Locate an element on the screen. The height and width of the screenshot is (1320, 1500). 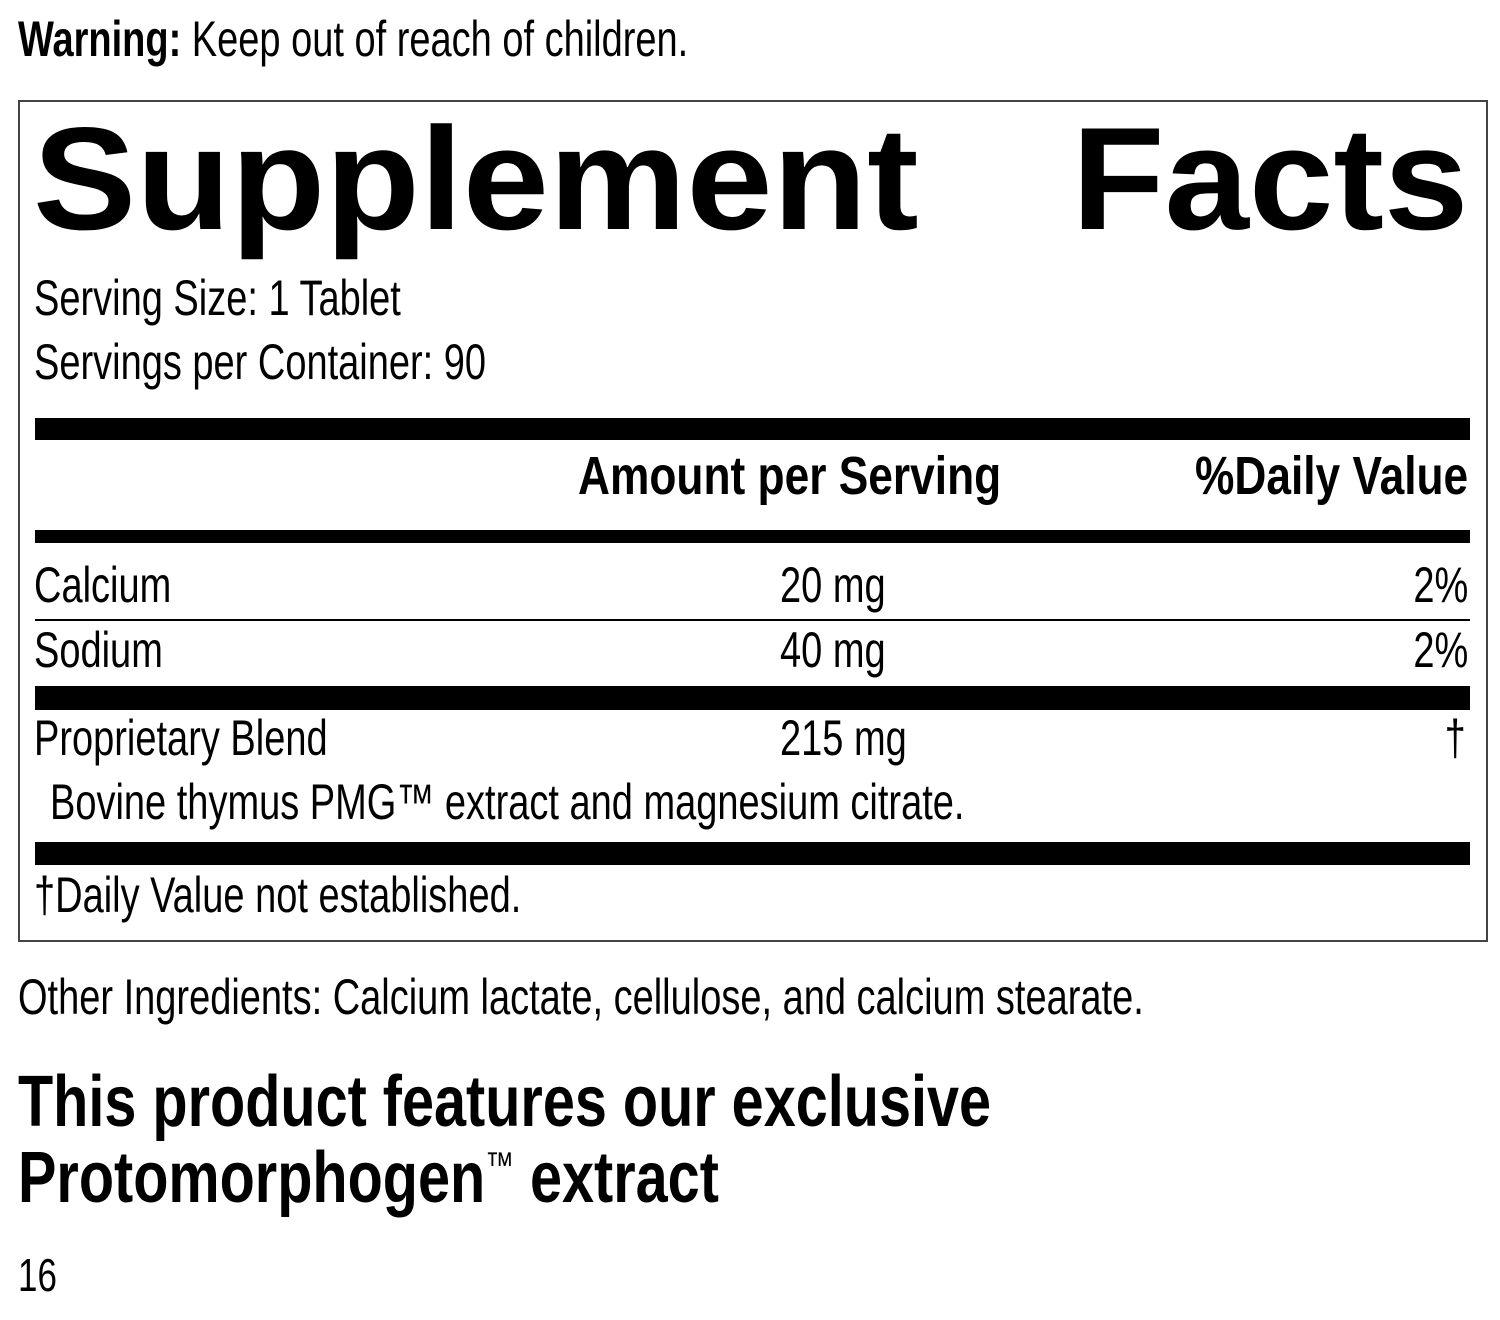
trademark-symbol: ™ is located at coordinates (499, 1164).